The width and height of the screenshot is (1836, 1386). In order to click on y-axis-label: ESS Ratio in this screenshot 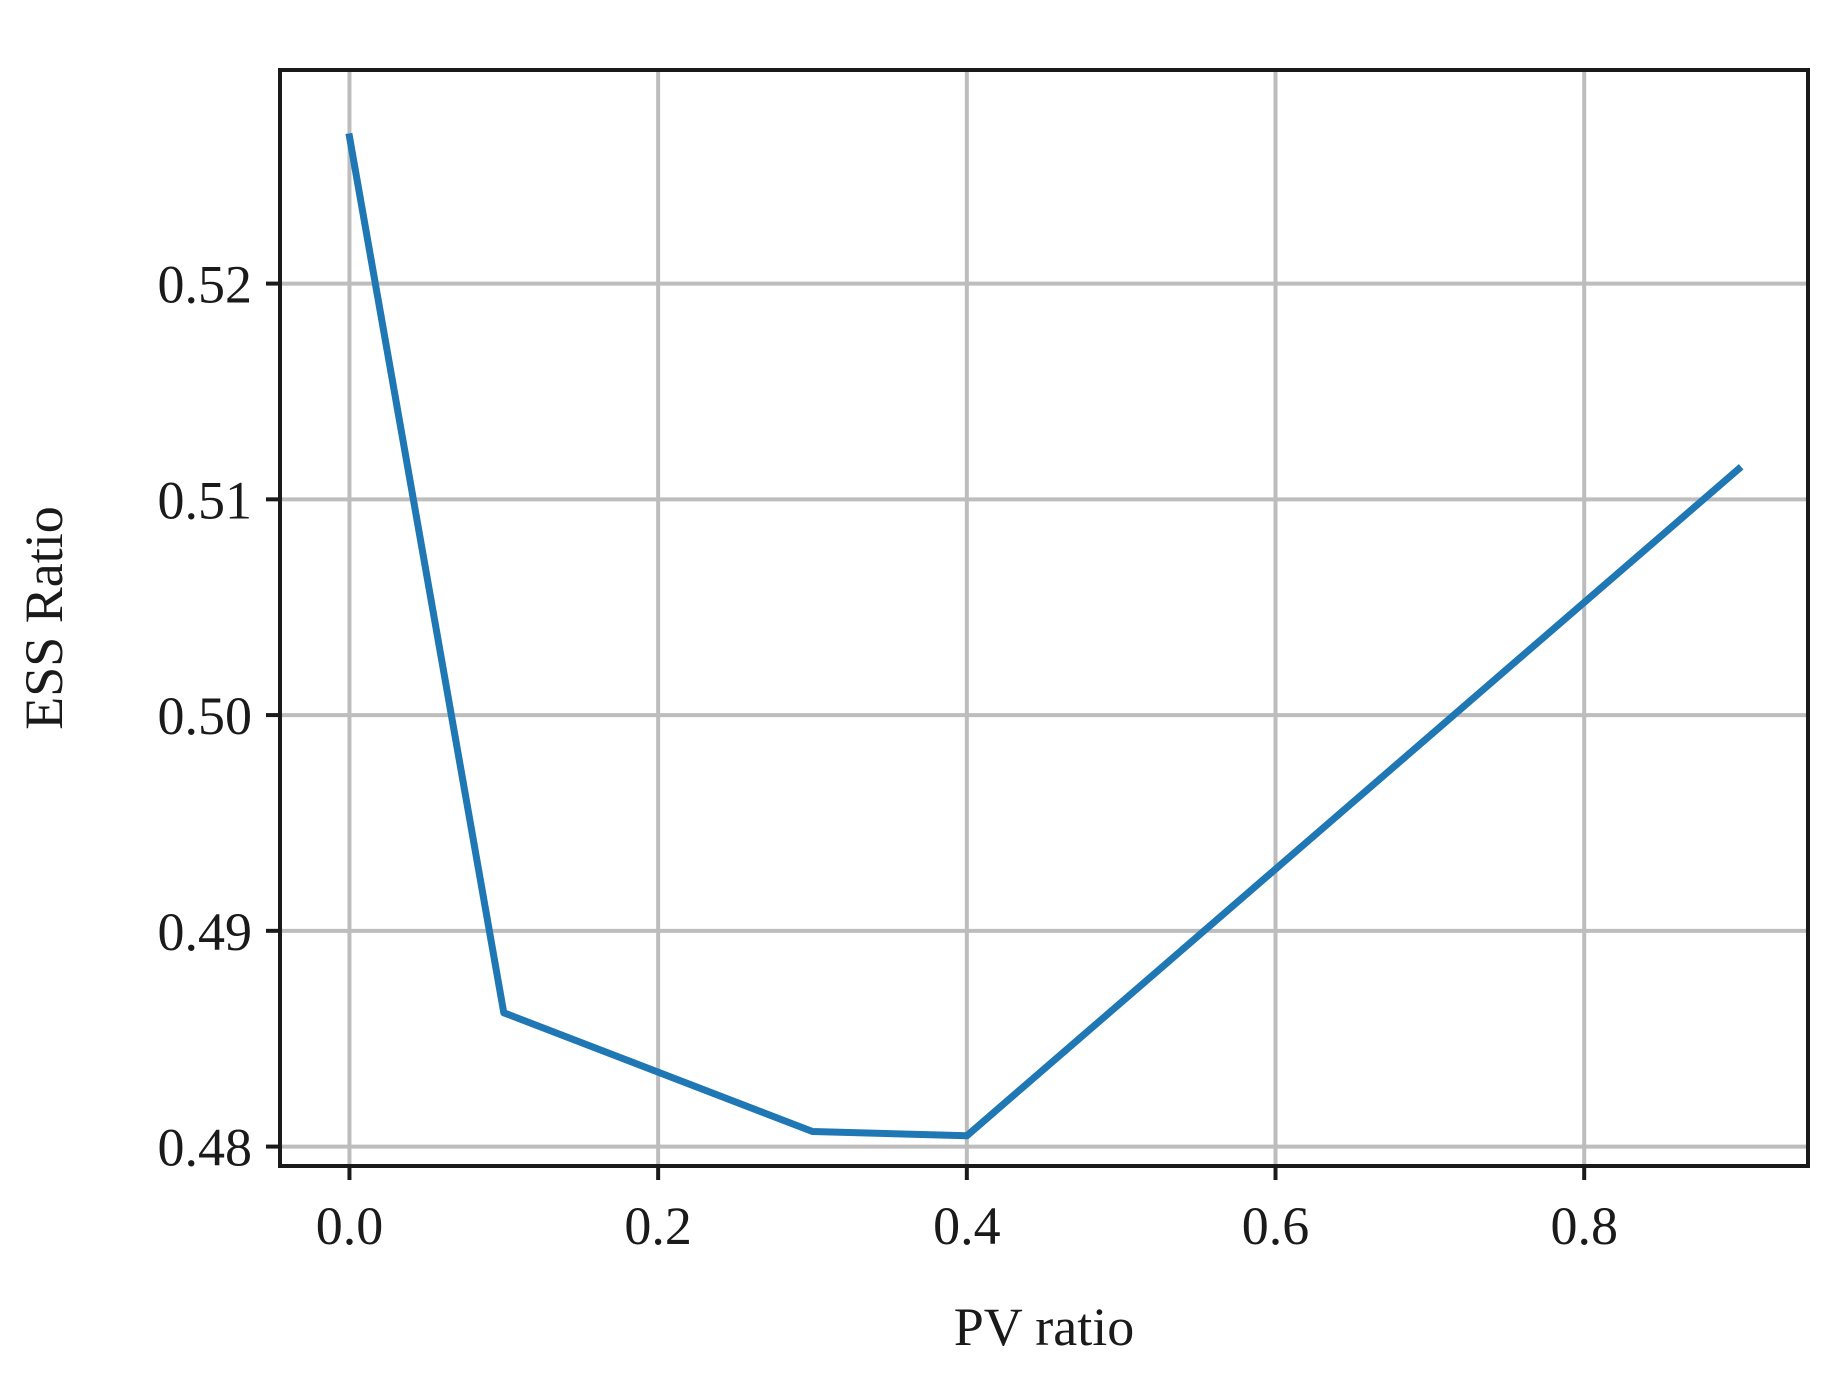, I will do `click(44, 618)`.